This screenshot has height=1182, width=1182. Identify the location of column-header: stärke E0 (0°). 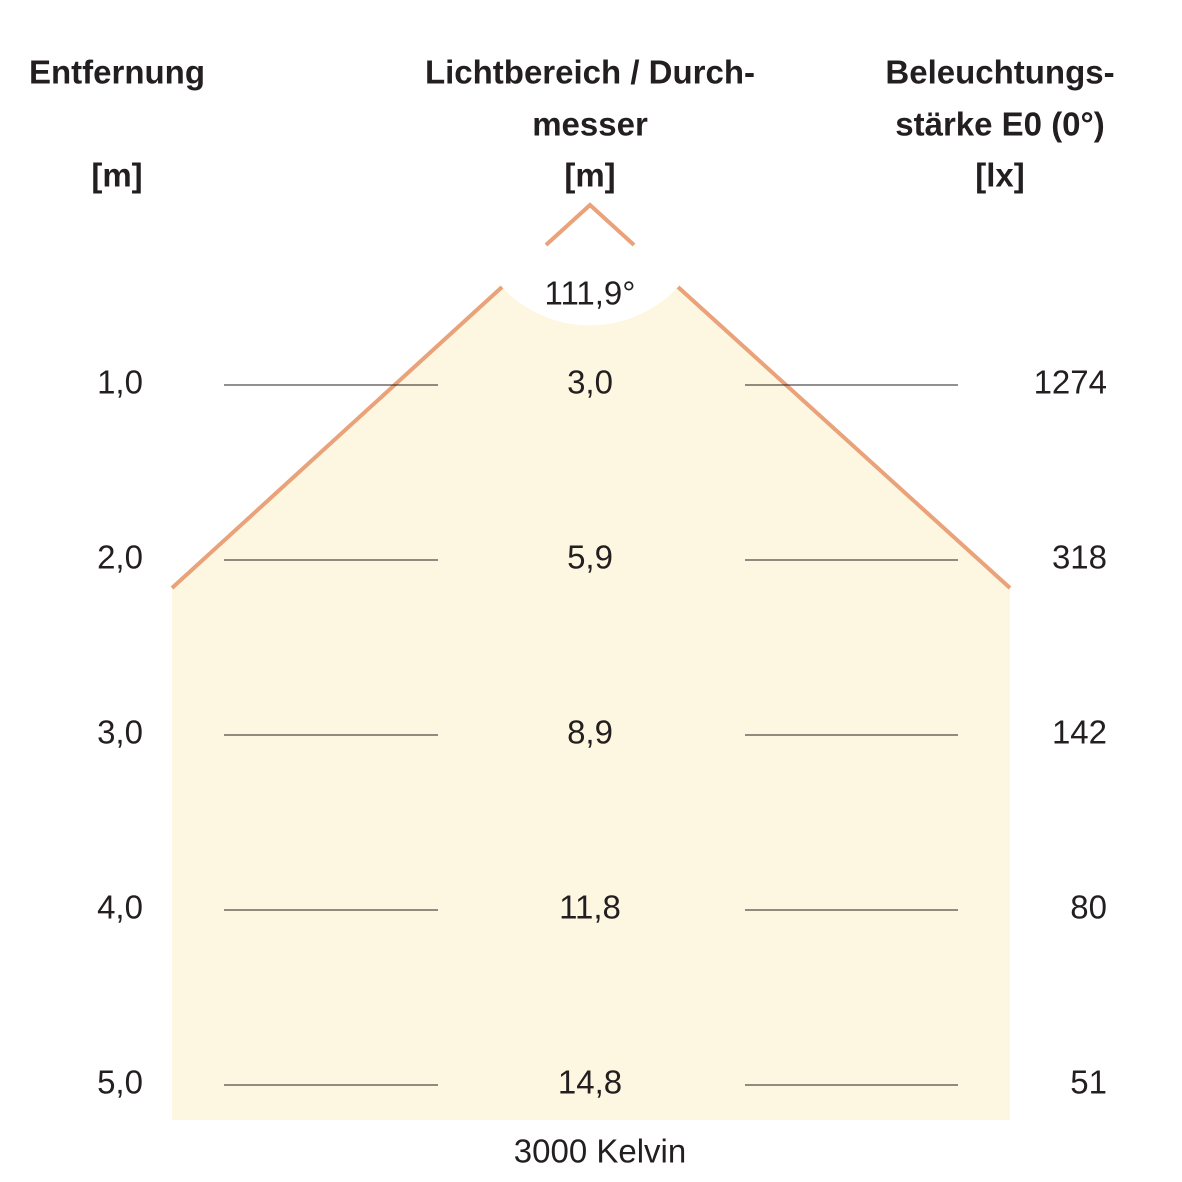
(999, 124).